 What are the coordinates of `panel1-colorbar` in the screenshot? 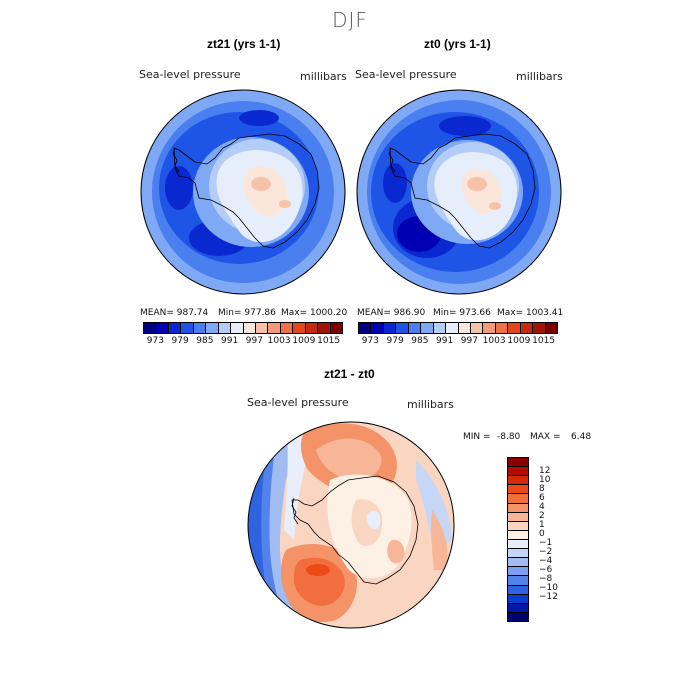 It's located at (243, 328).